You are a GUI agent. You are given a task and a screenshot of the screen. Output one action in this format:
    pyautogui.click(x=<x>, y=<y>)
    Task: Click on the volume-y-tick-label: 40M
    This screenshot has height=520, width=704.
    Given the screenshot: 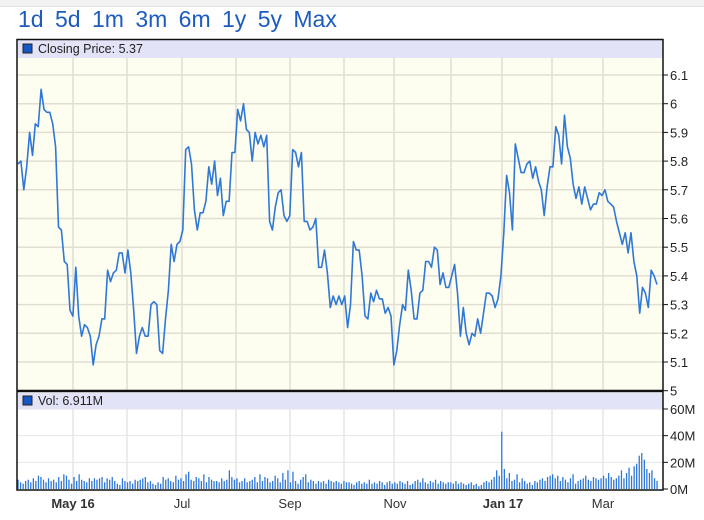 What is the action you would take?
    pyautogui.click(x=682, y=436)
    